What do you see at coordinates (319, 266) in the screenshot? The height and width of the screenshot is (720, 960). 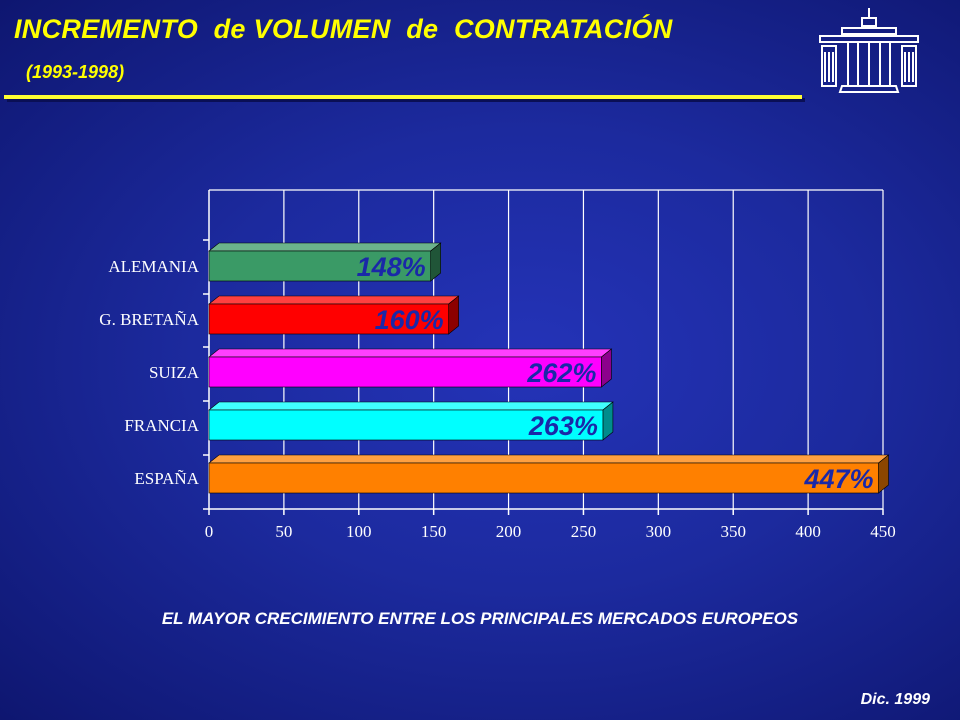 I see `bar-alemania` at bounding box center [319, 266].